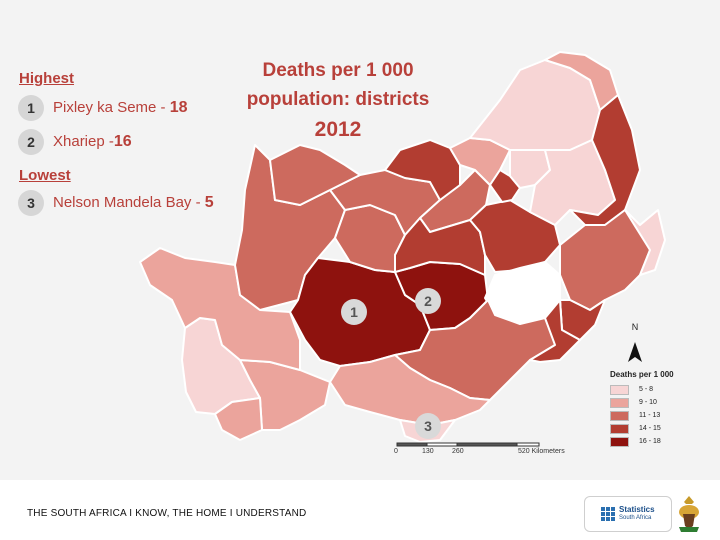 This screenshot has width=720, height=540. What do you see at coordinates (47, 78) in the screenshot?
I see `highest-label: Highest` at bounding box center [47, 78].